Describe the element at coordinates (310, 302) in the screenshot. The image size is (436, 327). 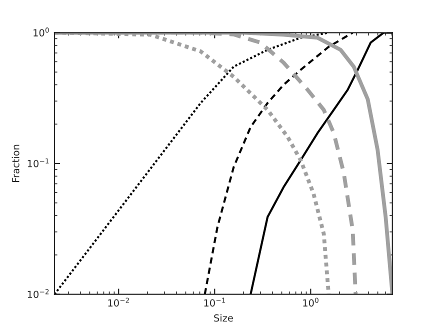
I see `x-tick-label: 10$^{0}$` at that location.